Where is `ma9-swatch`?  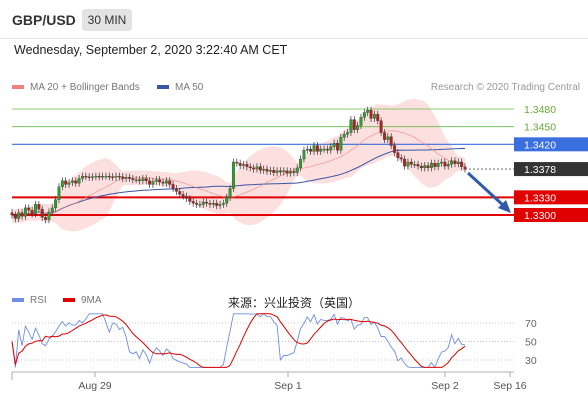 ma9-swatch is located at coordinates (69, 300).